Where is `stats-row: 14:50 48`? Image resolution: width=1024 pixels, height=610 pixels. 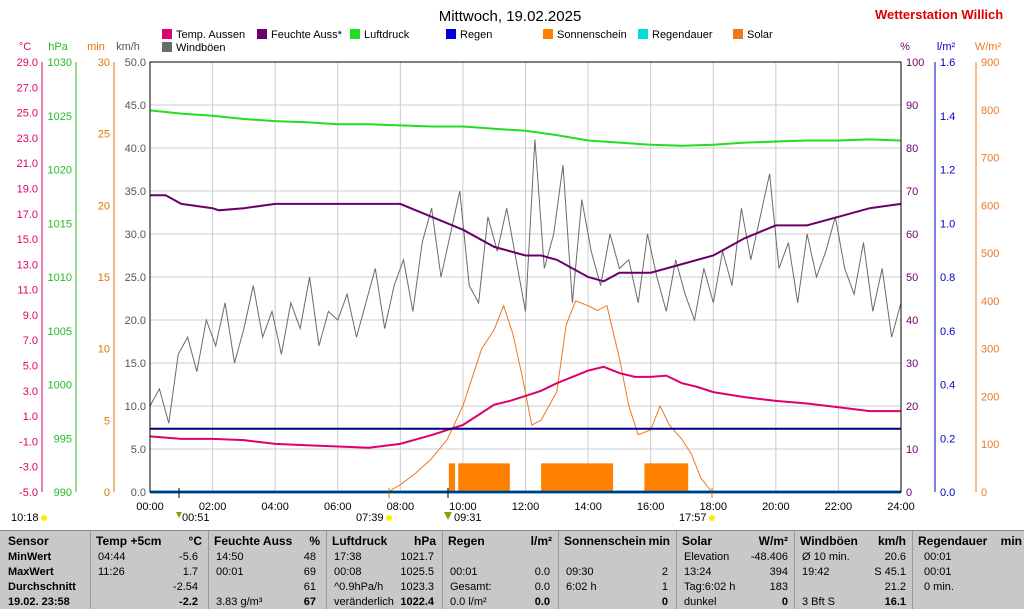
stats-row: 14:50 48 is located at coordinates (267, 557).